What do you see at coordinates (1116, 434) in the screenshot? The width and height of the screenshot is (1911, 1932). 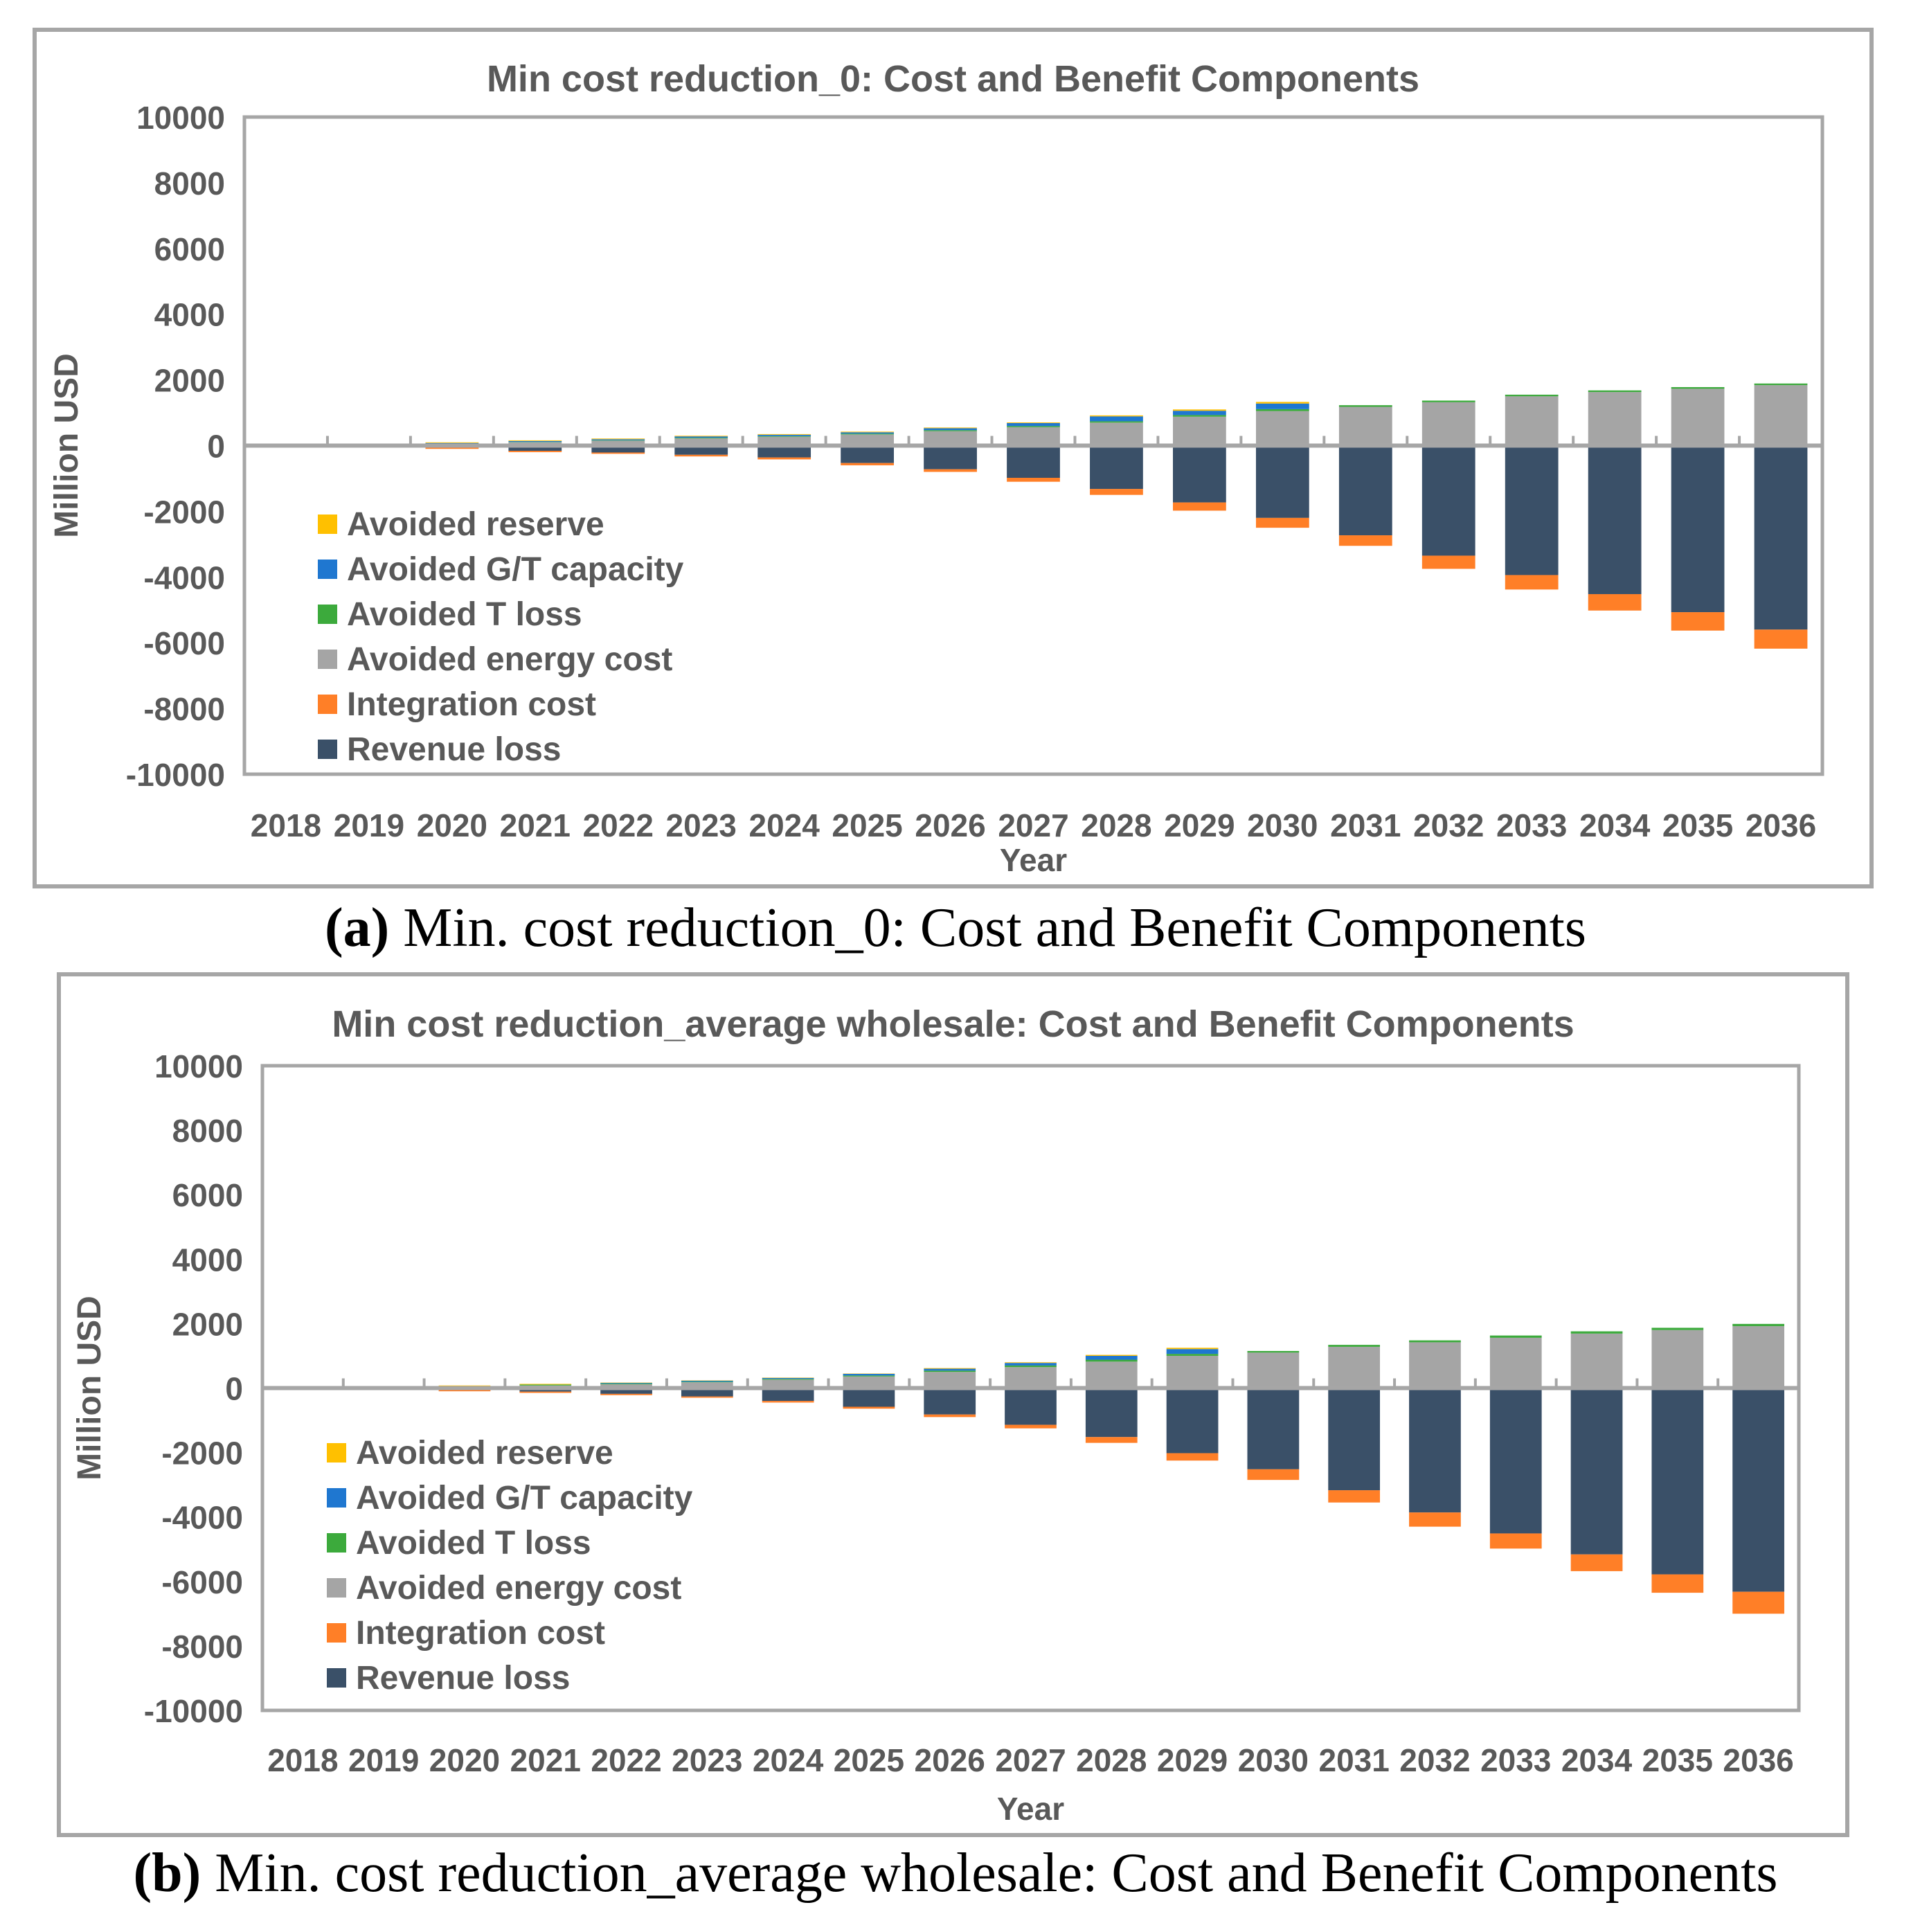 I see `bar-avoided-energy-cost-2028` at bounding box center [1116, 434].